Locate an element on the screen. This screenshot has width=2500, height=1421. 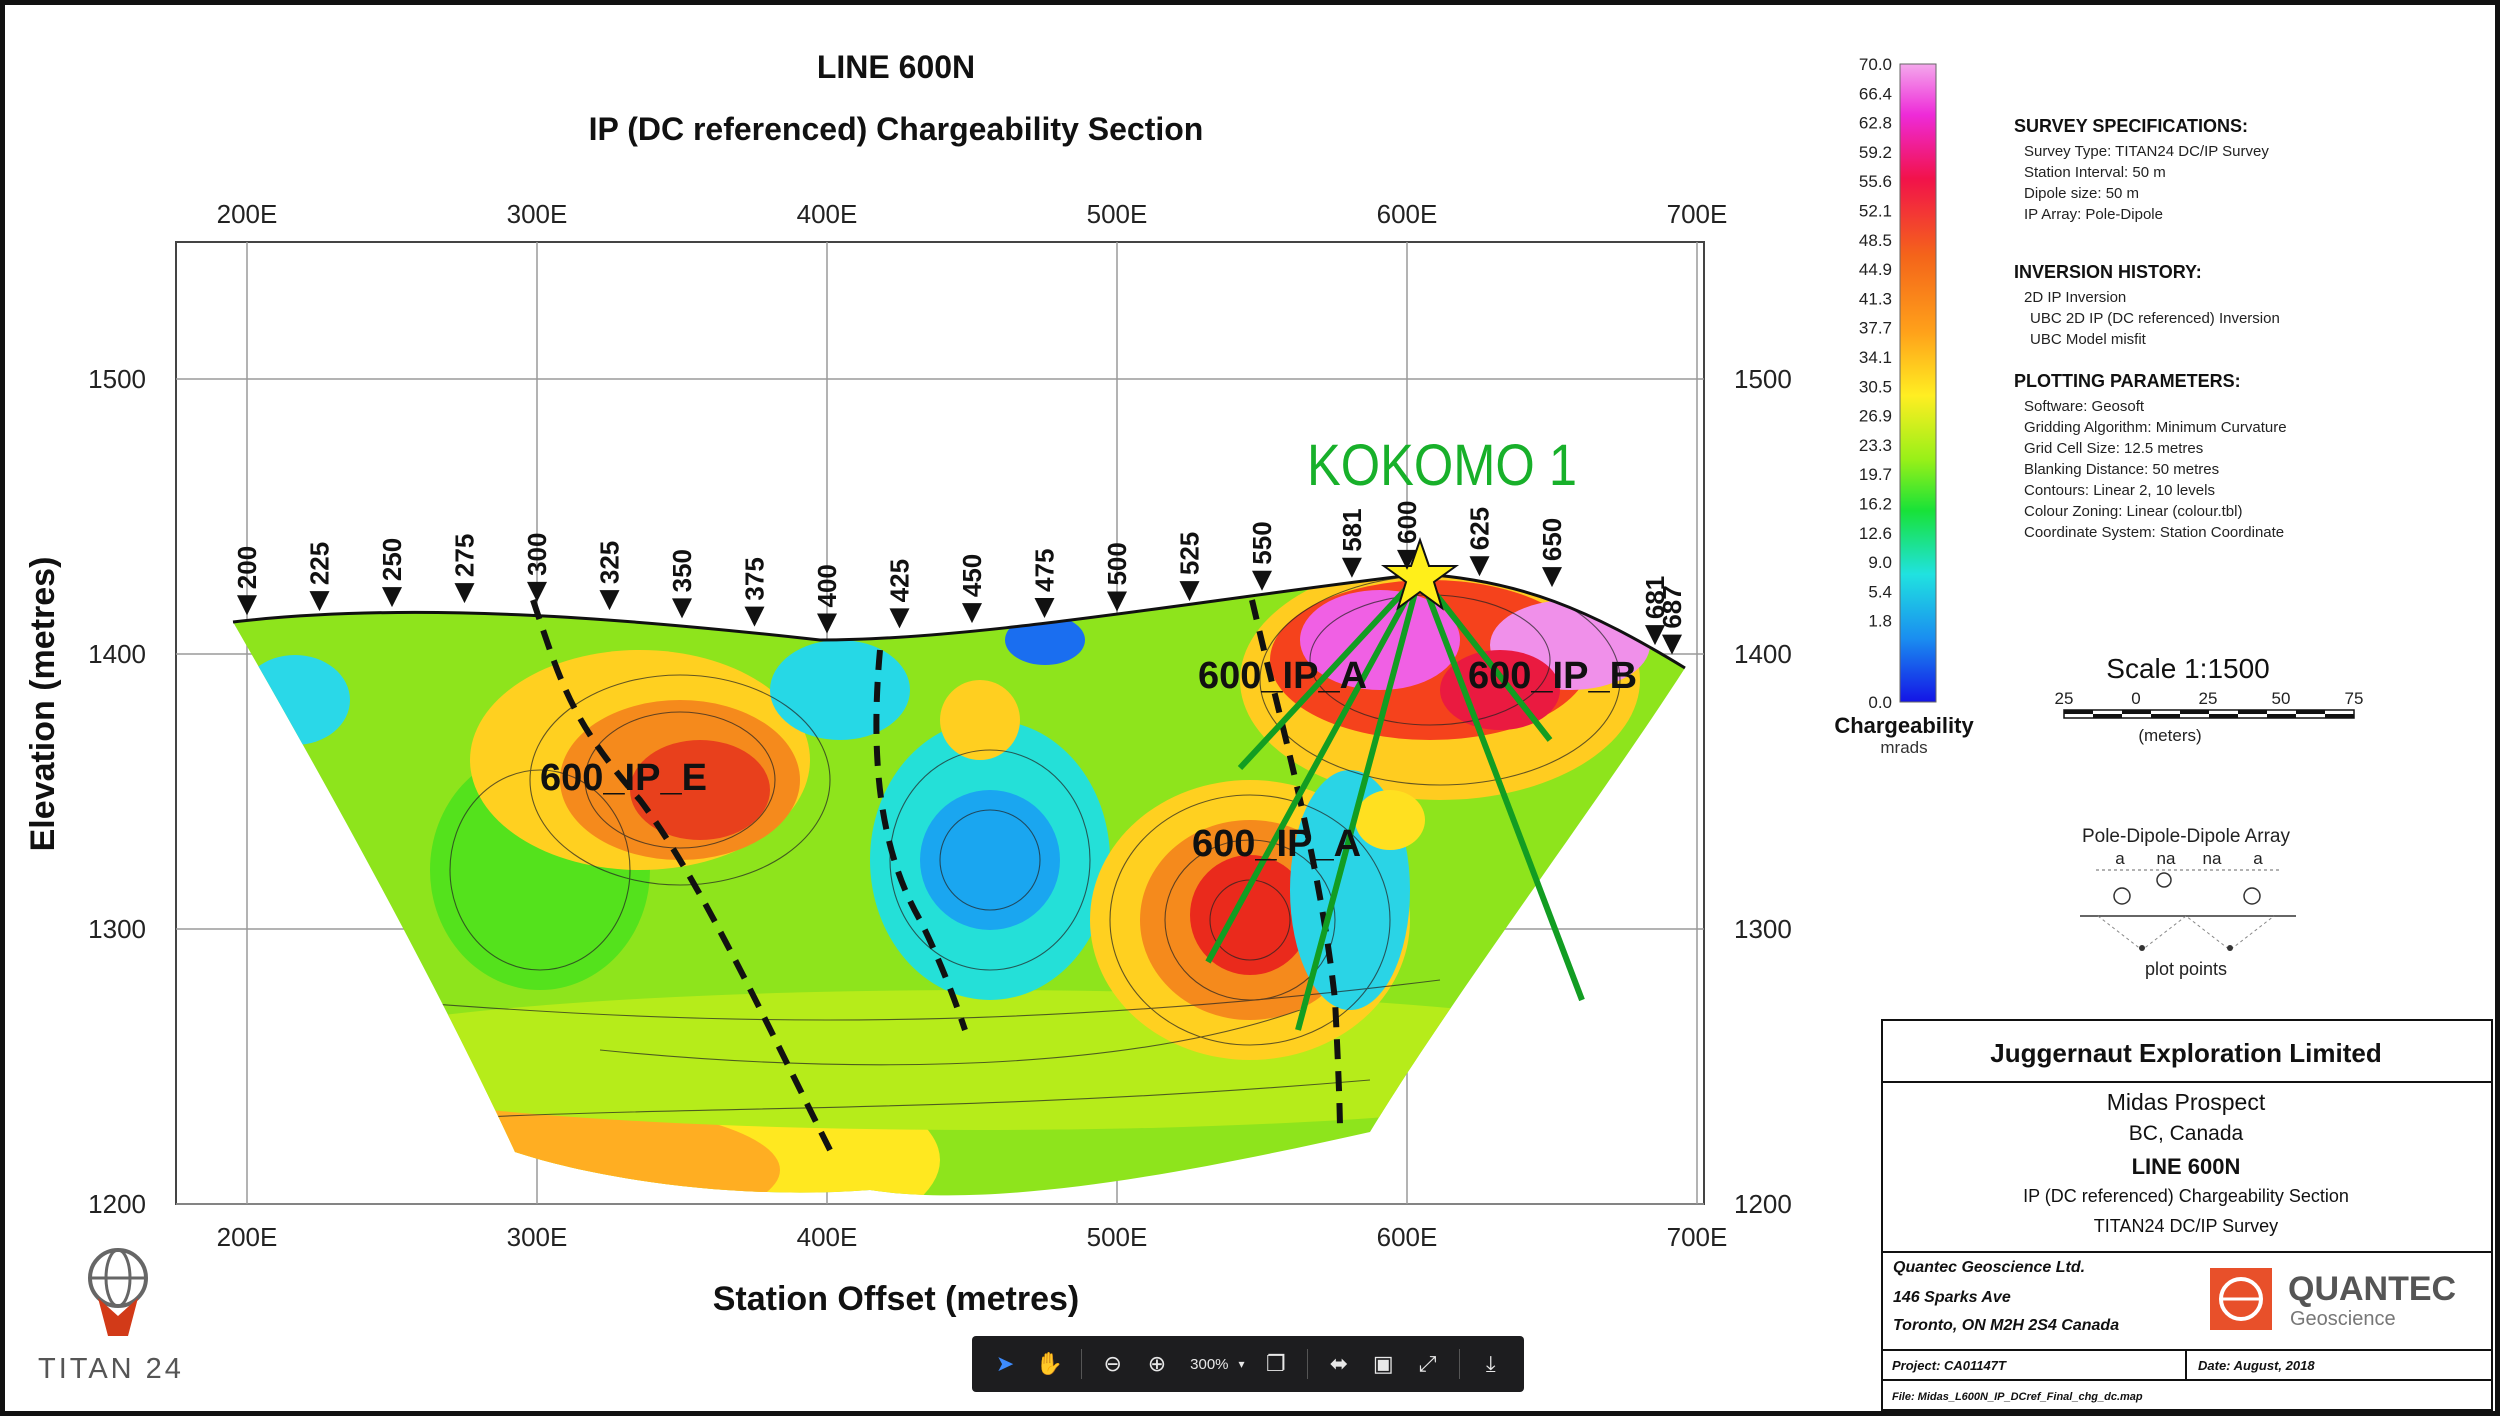
zoom-dropdown-caret-icon: ▾ is located at coordinates (1241, 1364).